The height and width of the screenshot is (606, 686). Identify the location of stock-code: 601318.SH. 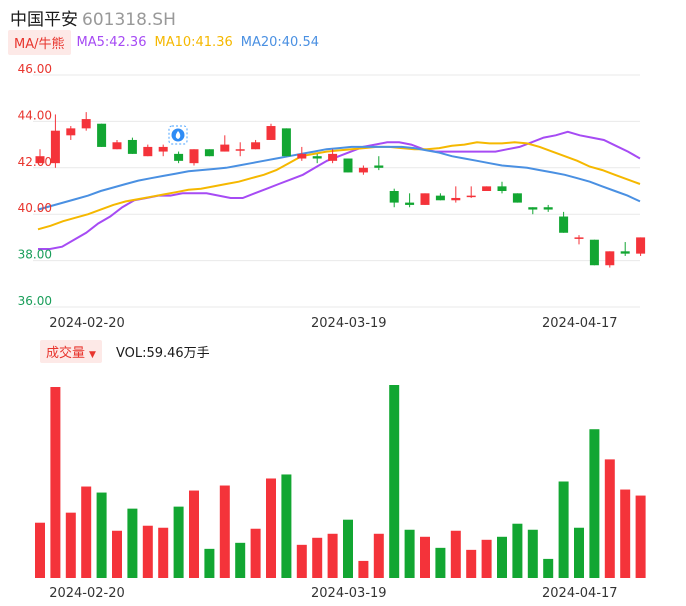
(129, 20).